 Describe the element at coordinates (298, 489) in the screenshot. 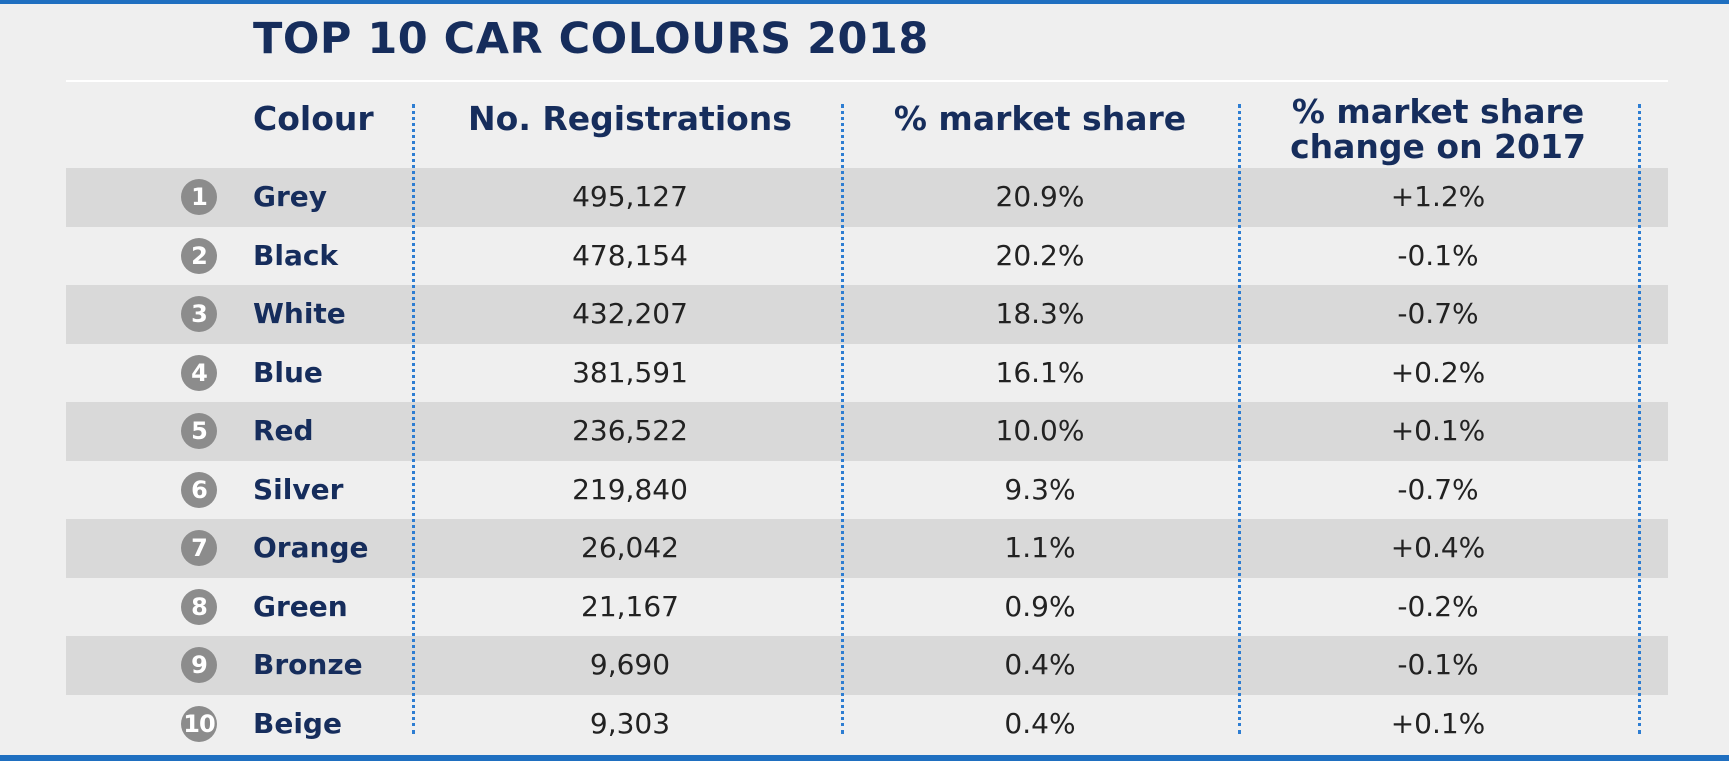

I see `colour-name: Silver` at that location.